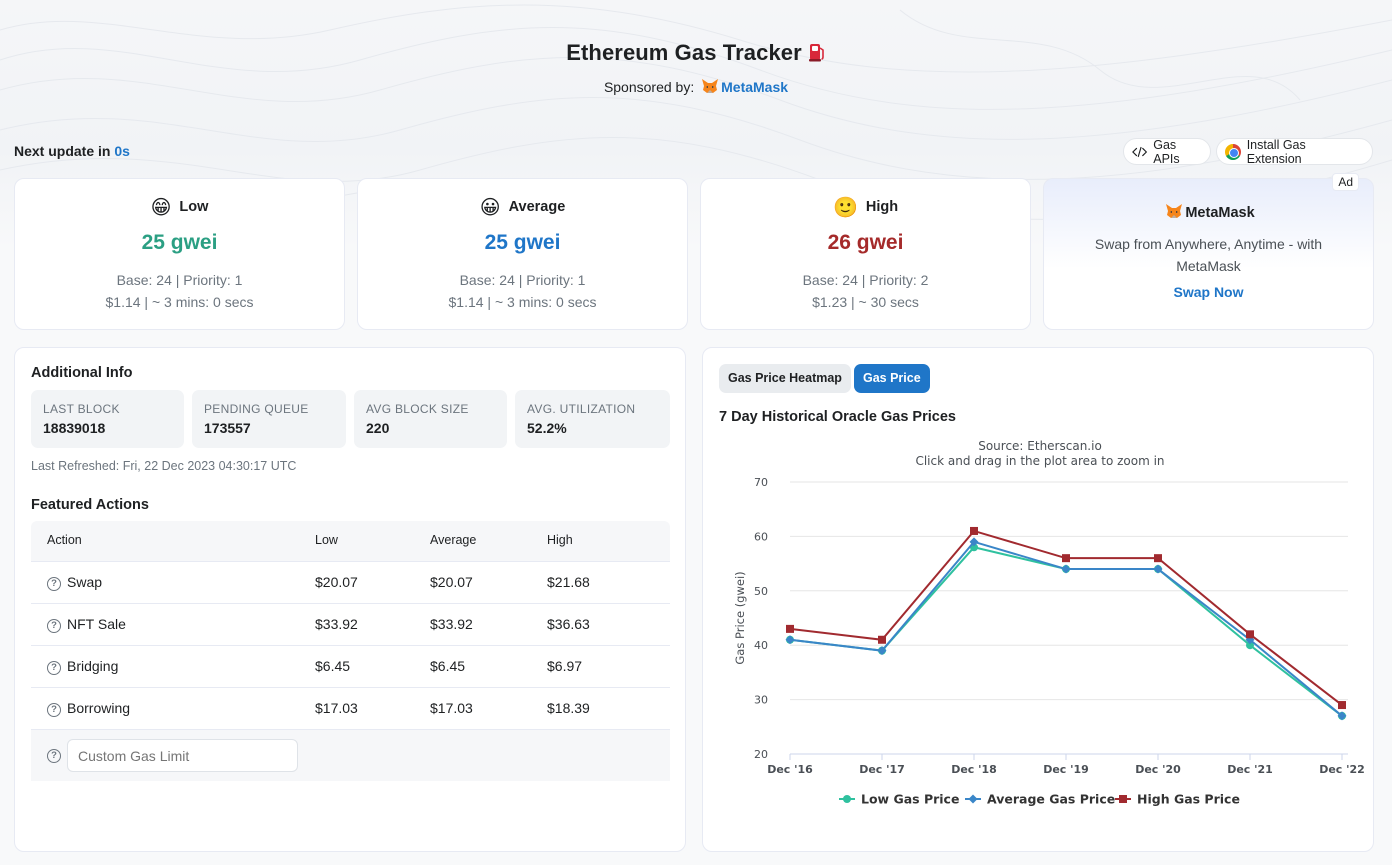 The image size is (1392, 865). What do you see at coordinates (882, 207) in the screenshot?
I see `gas-card-label: High` at bounding box center [882, 207].